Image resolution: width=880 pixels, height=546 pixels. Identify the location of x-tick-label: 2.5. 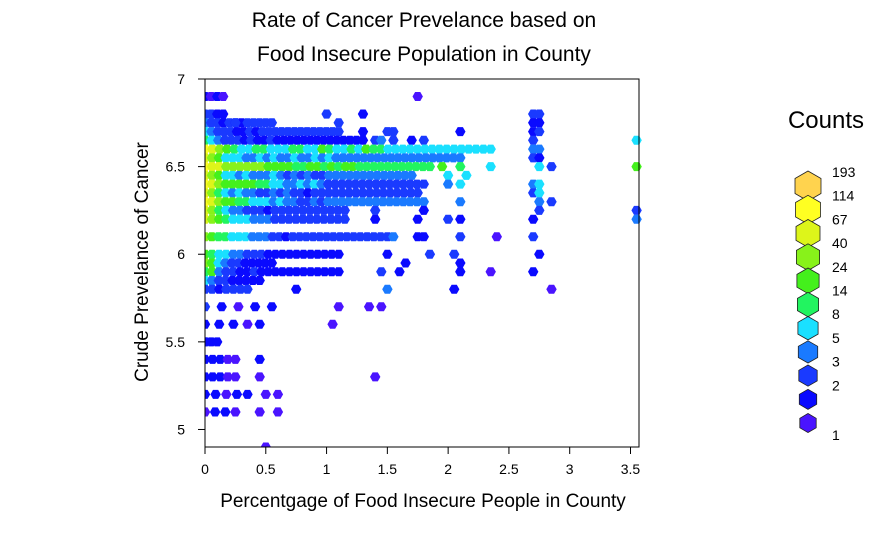
(509, 469).